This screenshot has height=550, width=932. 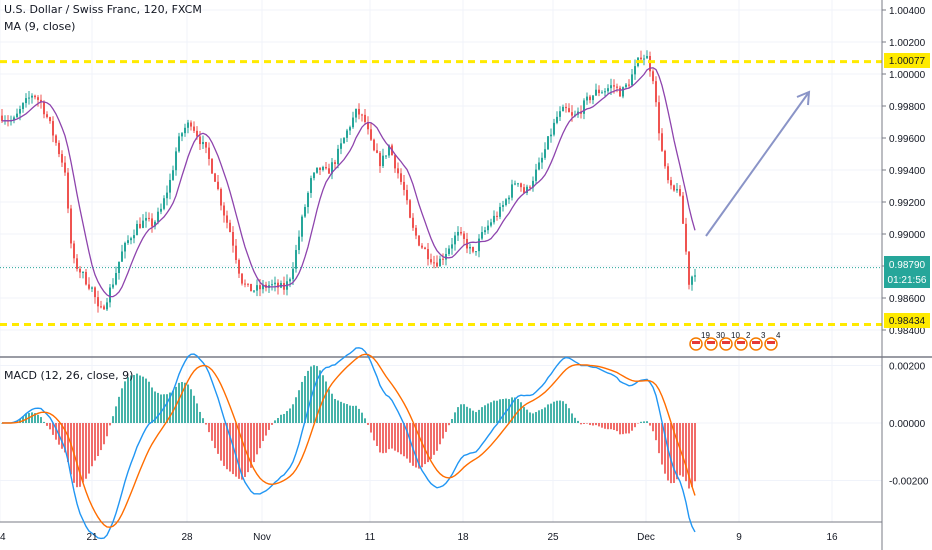 I want to click on projection-arrow, so click(x=758, y=163).